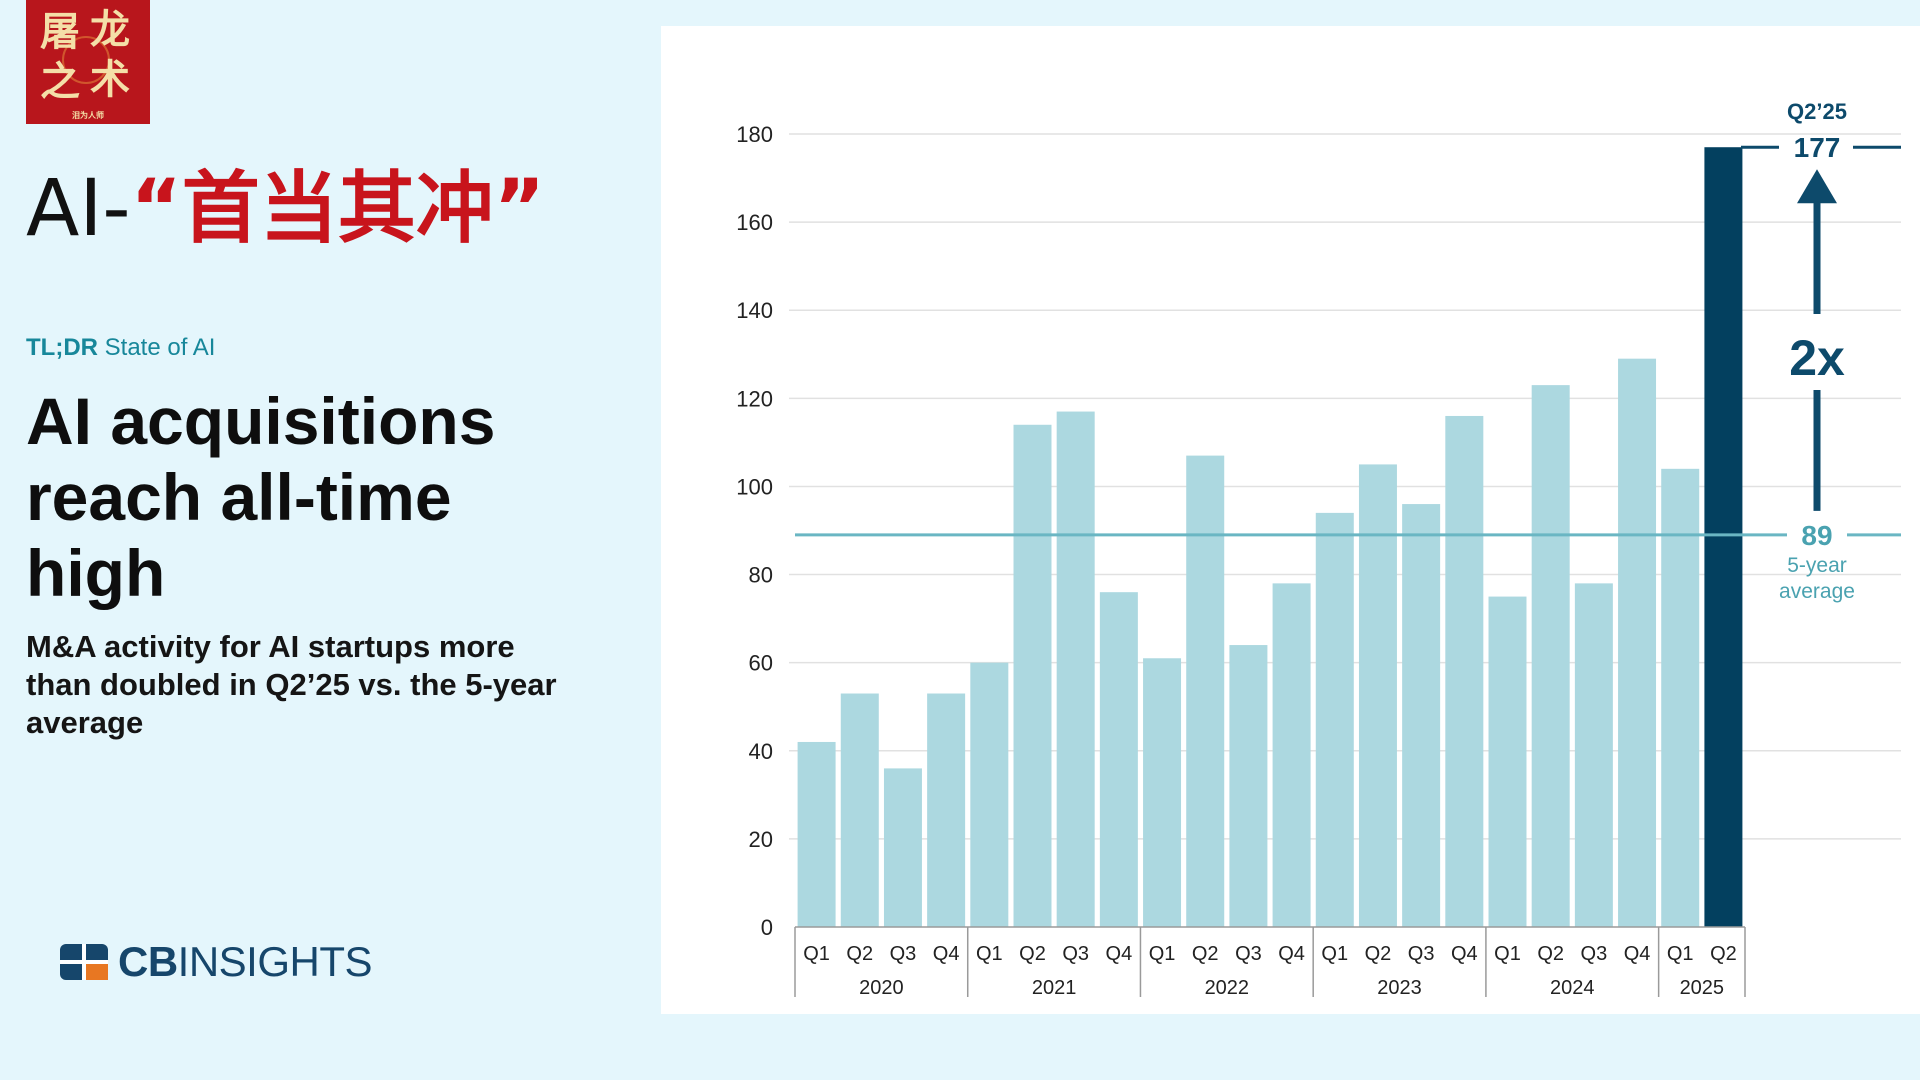  I want to click on cbinsights-logo: CBINSIGHTS, so click(216, 962).